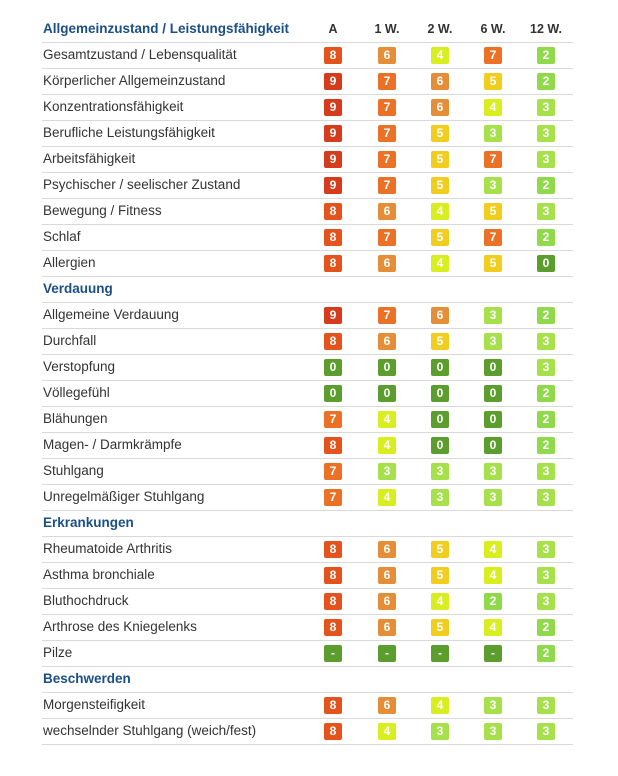 The width and height of the screenshot is (618, 776). I want to click on row-label: Arbeitsfähigkeit, so click(89, 158).